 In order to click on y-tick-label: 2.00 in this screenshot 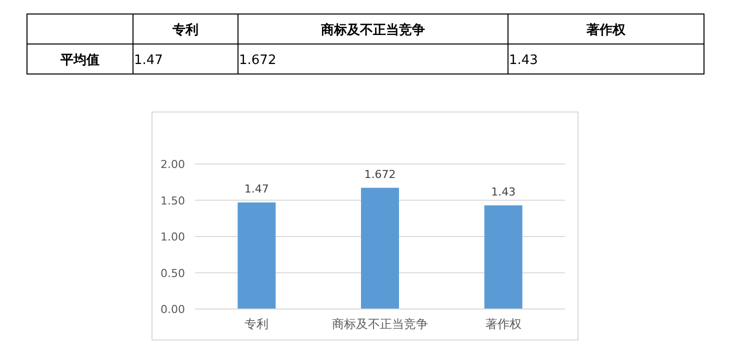, I will do `click(172, 164)`.